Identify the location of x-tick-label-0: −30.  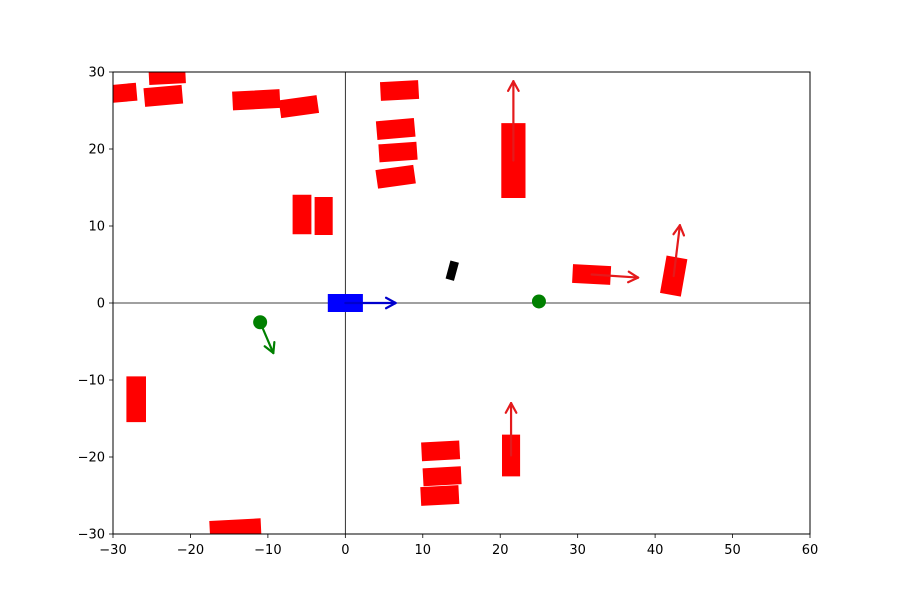
(112, 550).